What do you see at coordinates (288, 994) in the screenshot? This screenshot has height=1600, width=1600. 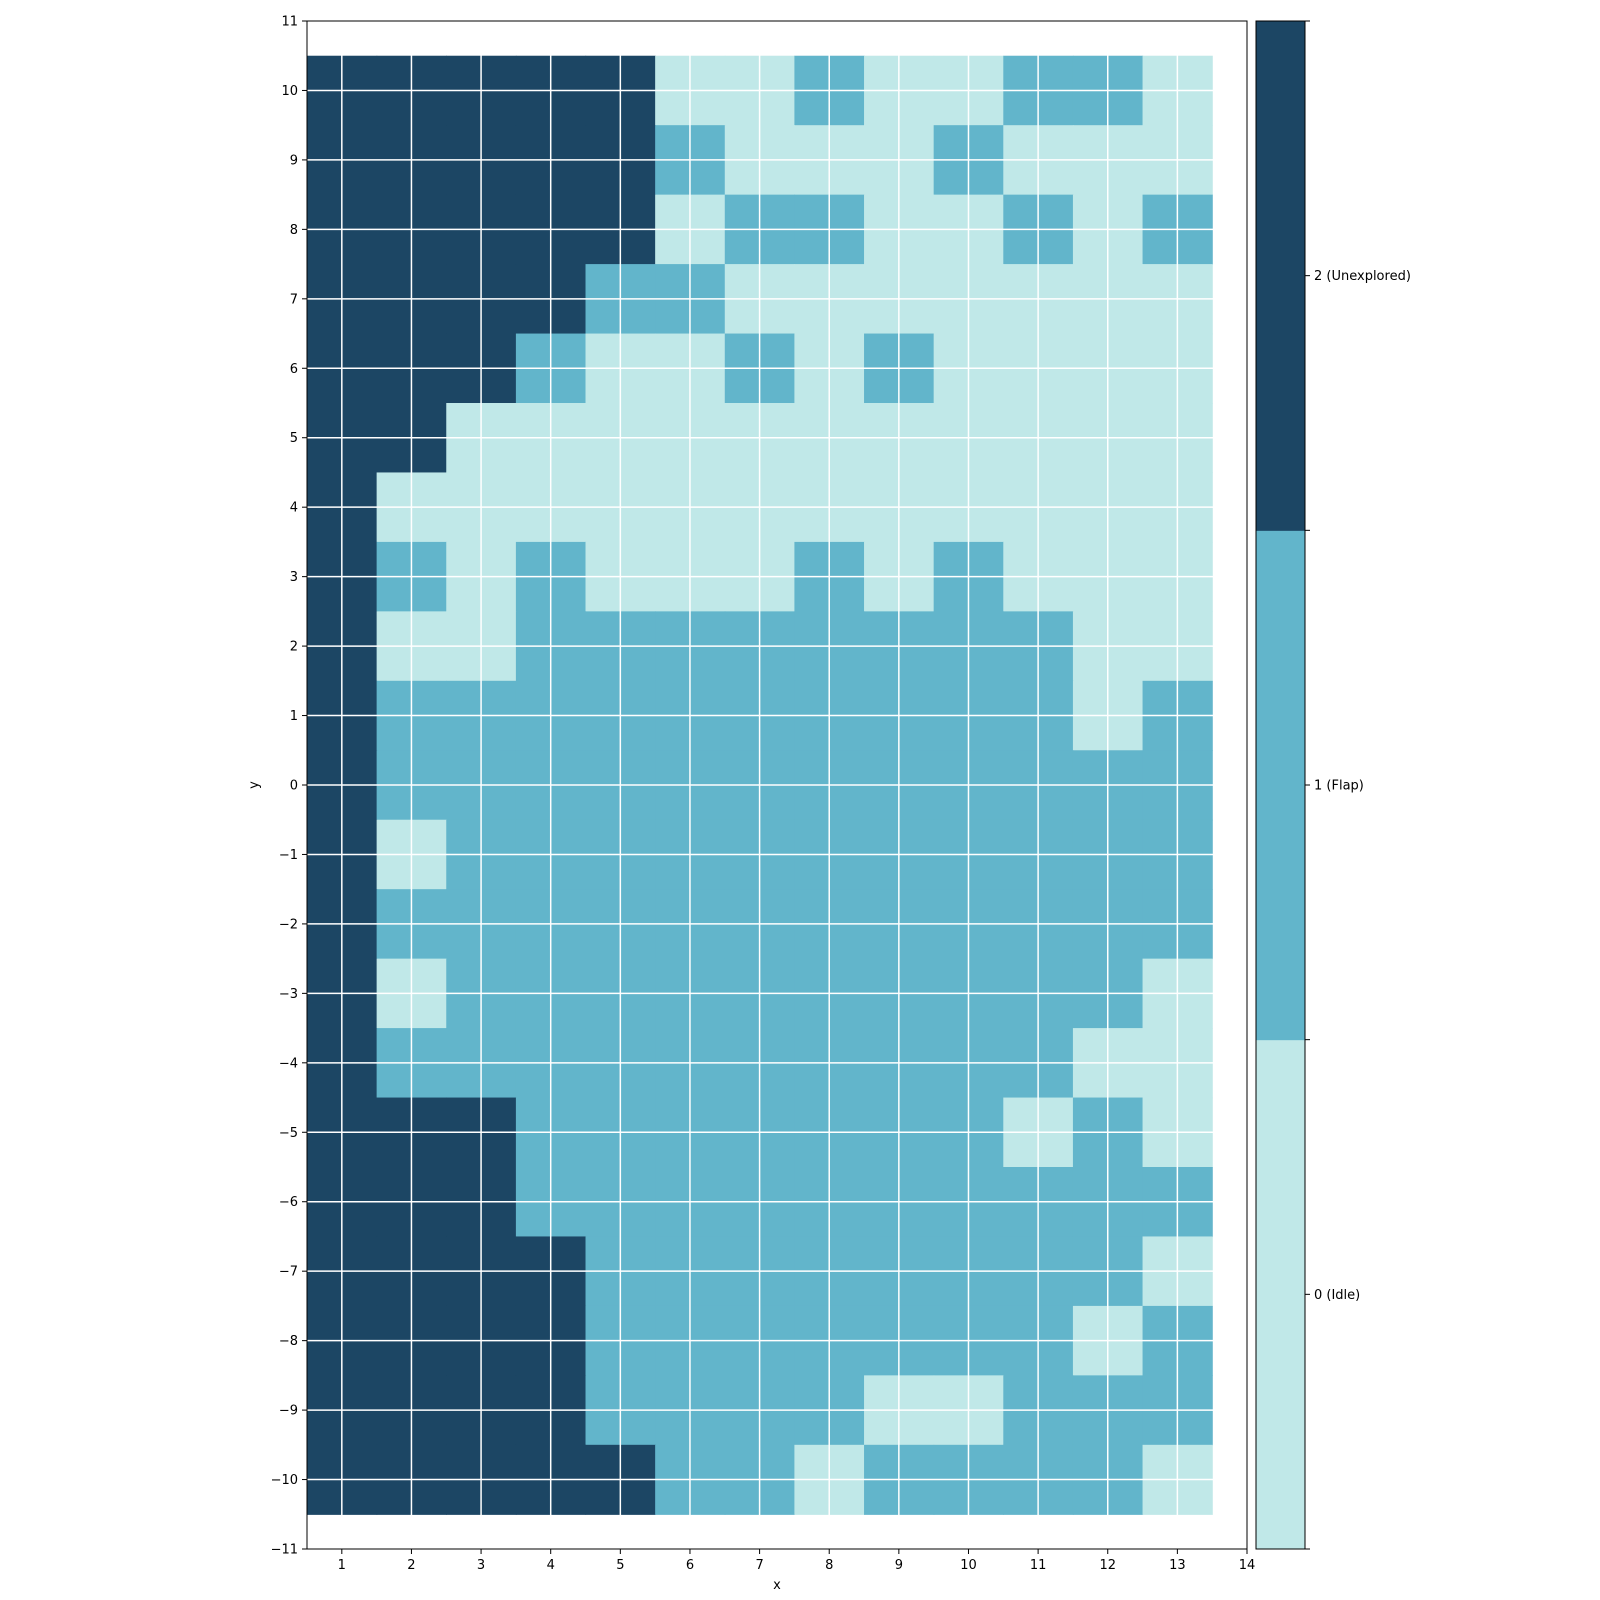 I see `y-tick-label: −3` at bounding box center [288, 994].